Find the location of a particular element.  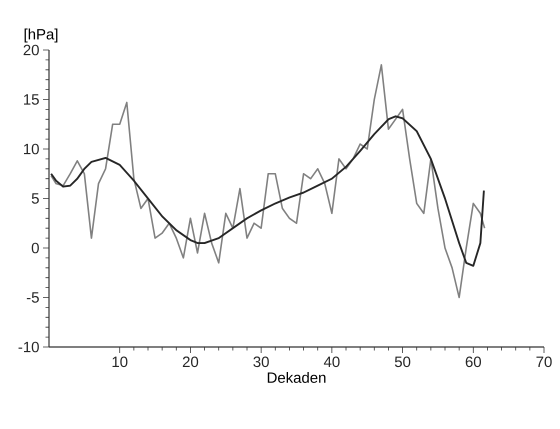

x-tick-label: 40 is located at coordinates (332, 362).